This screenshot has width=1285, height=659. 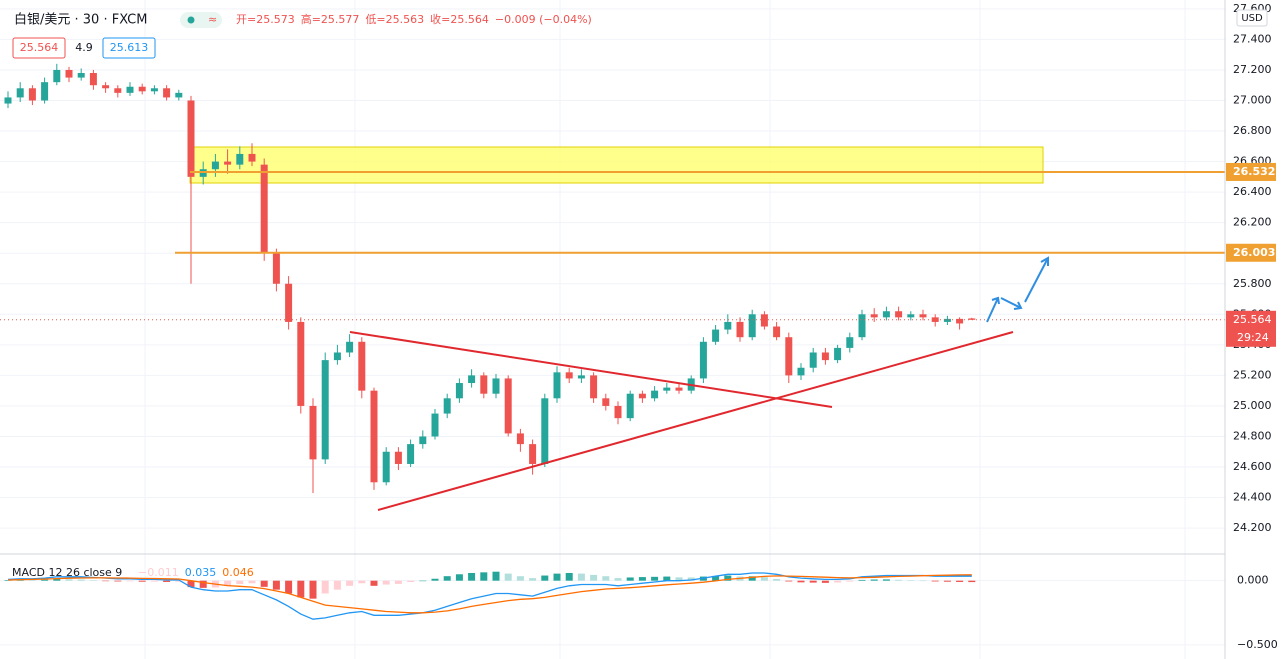 I want to click on status-icon: ≈, so click(x=212, y=19).